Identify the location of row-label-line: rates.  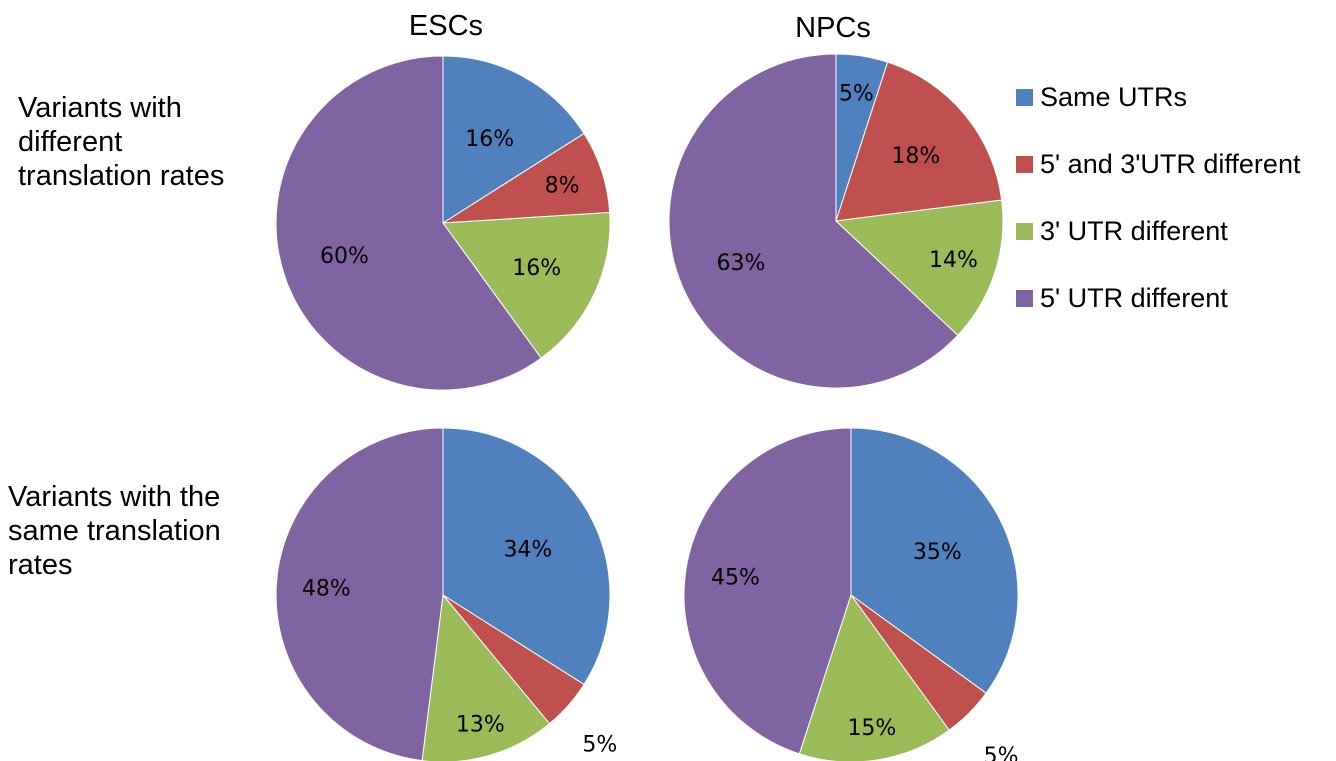
(40, 565).